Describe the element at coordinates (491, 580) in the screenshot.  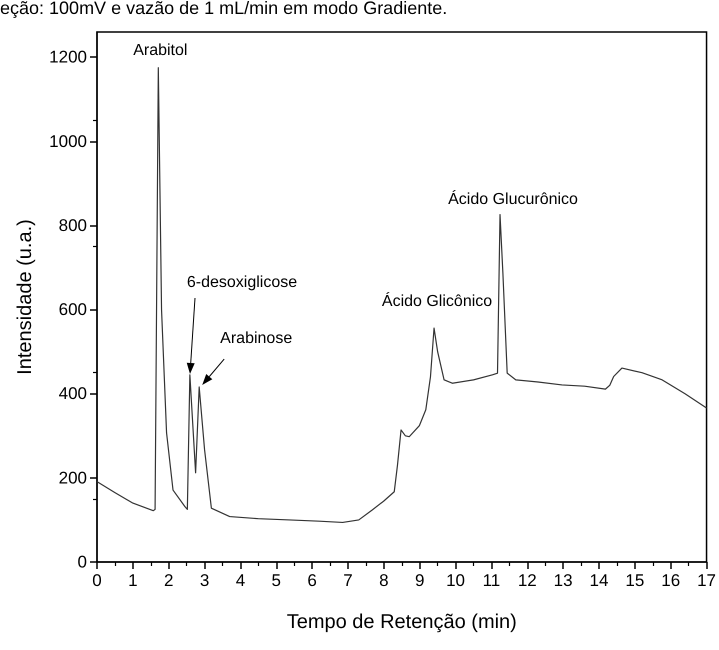
I see `x-tick-label: 11` at that location.